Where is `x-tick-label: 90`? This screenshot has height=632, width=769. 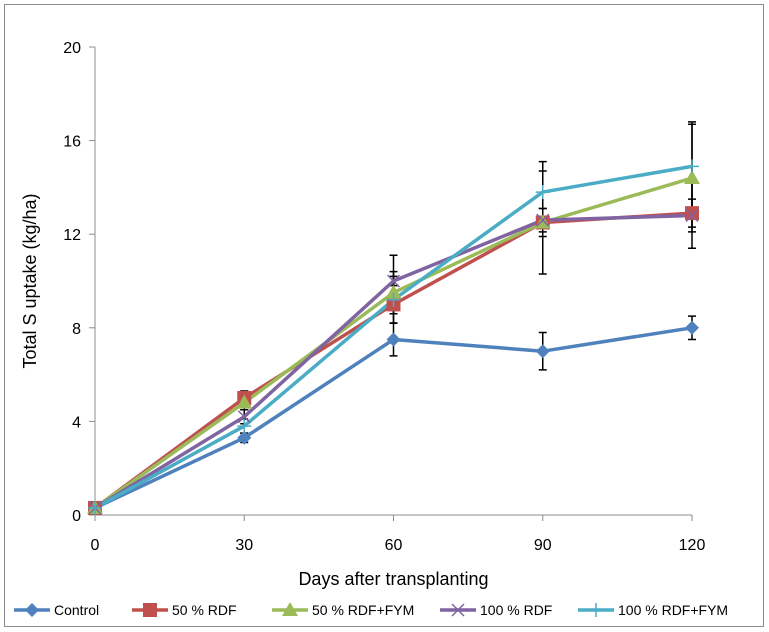 x-tick-label: 90 is located at coordinates (543, 545).